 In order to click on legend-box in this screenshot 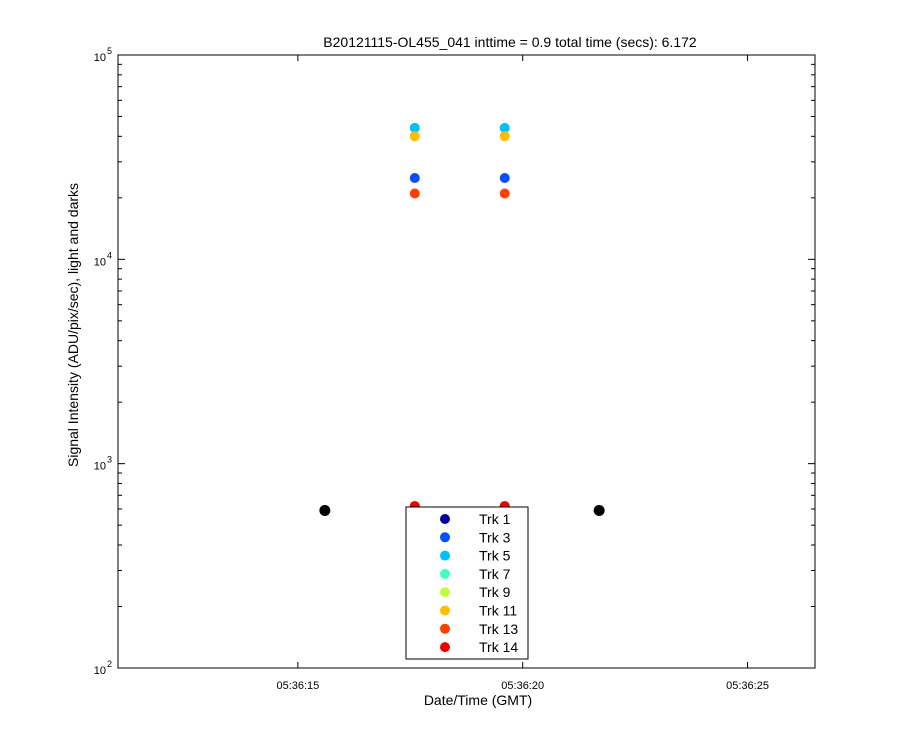, I will do `click(467, 583)`.